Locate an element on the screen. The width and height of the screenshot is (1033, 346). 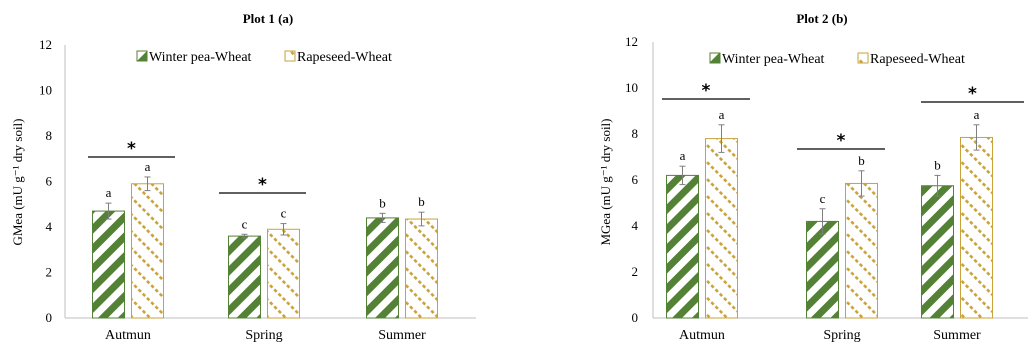
y-axis-label: GMea (mU g⁻¹ dry soil) is located at coordinates (17, 181).